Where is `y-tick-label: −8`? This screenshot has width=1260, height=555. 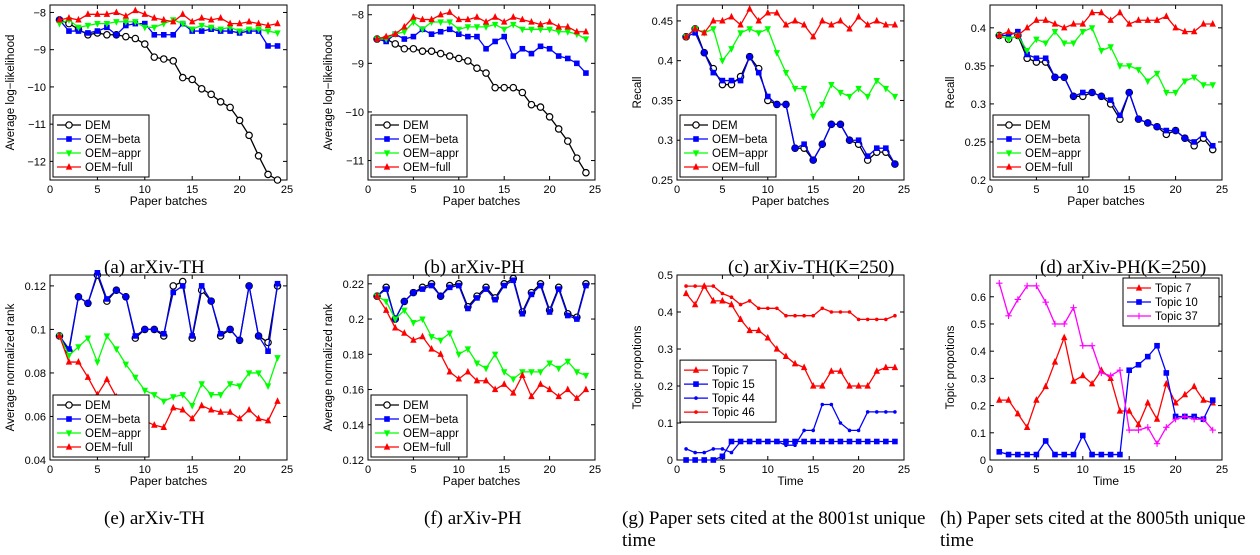
y-tick-label: −8 is located at coordinates (39, 13).